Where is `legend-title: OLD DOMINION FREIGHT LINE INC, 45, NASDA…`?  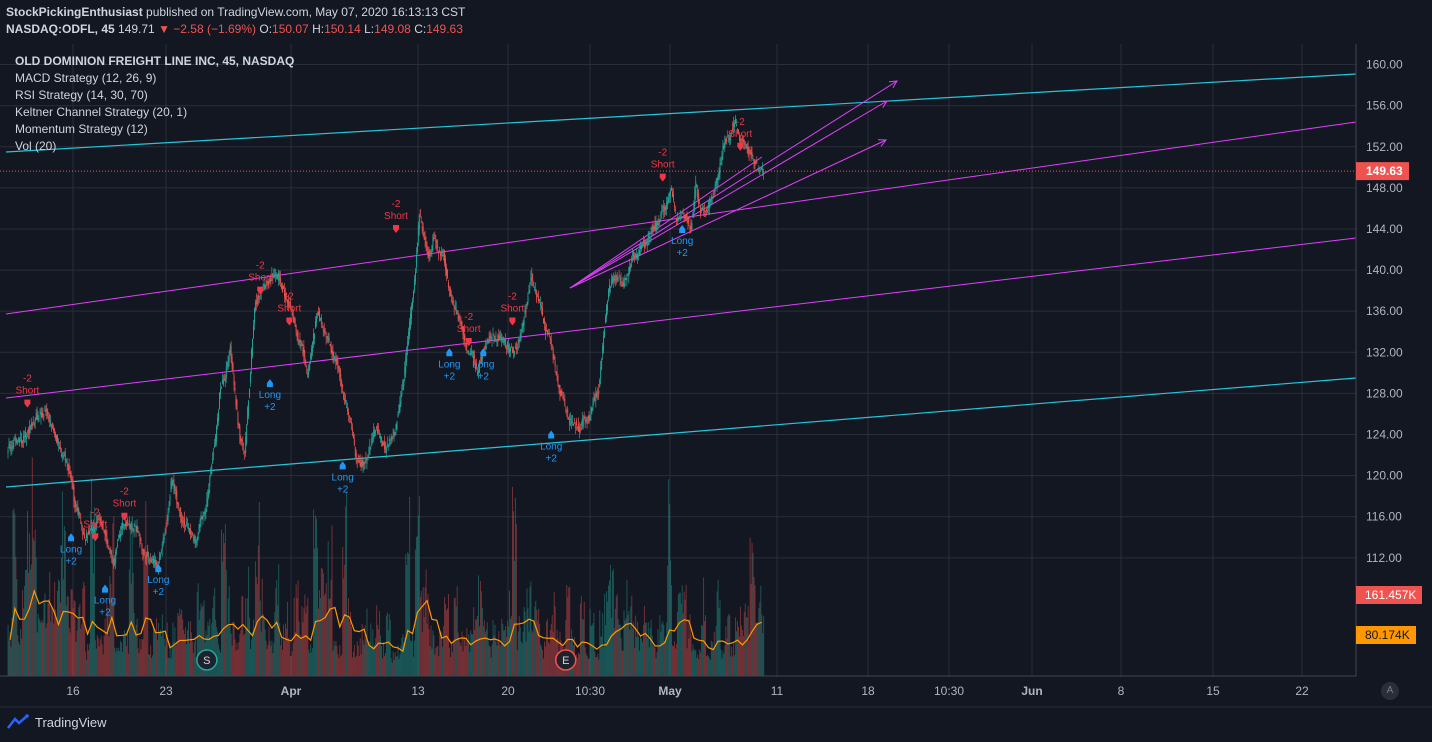
legend-title: OLD DOMINION FREIGHT LINE INC, 45, NASDA… is located at coordinates (155, 61).